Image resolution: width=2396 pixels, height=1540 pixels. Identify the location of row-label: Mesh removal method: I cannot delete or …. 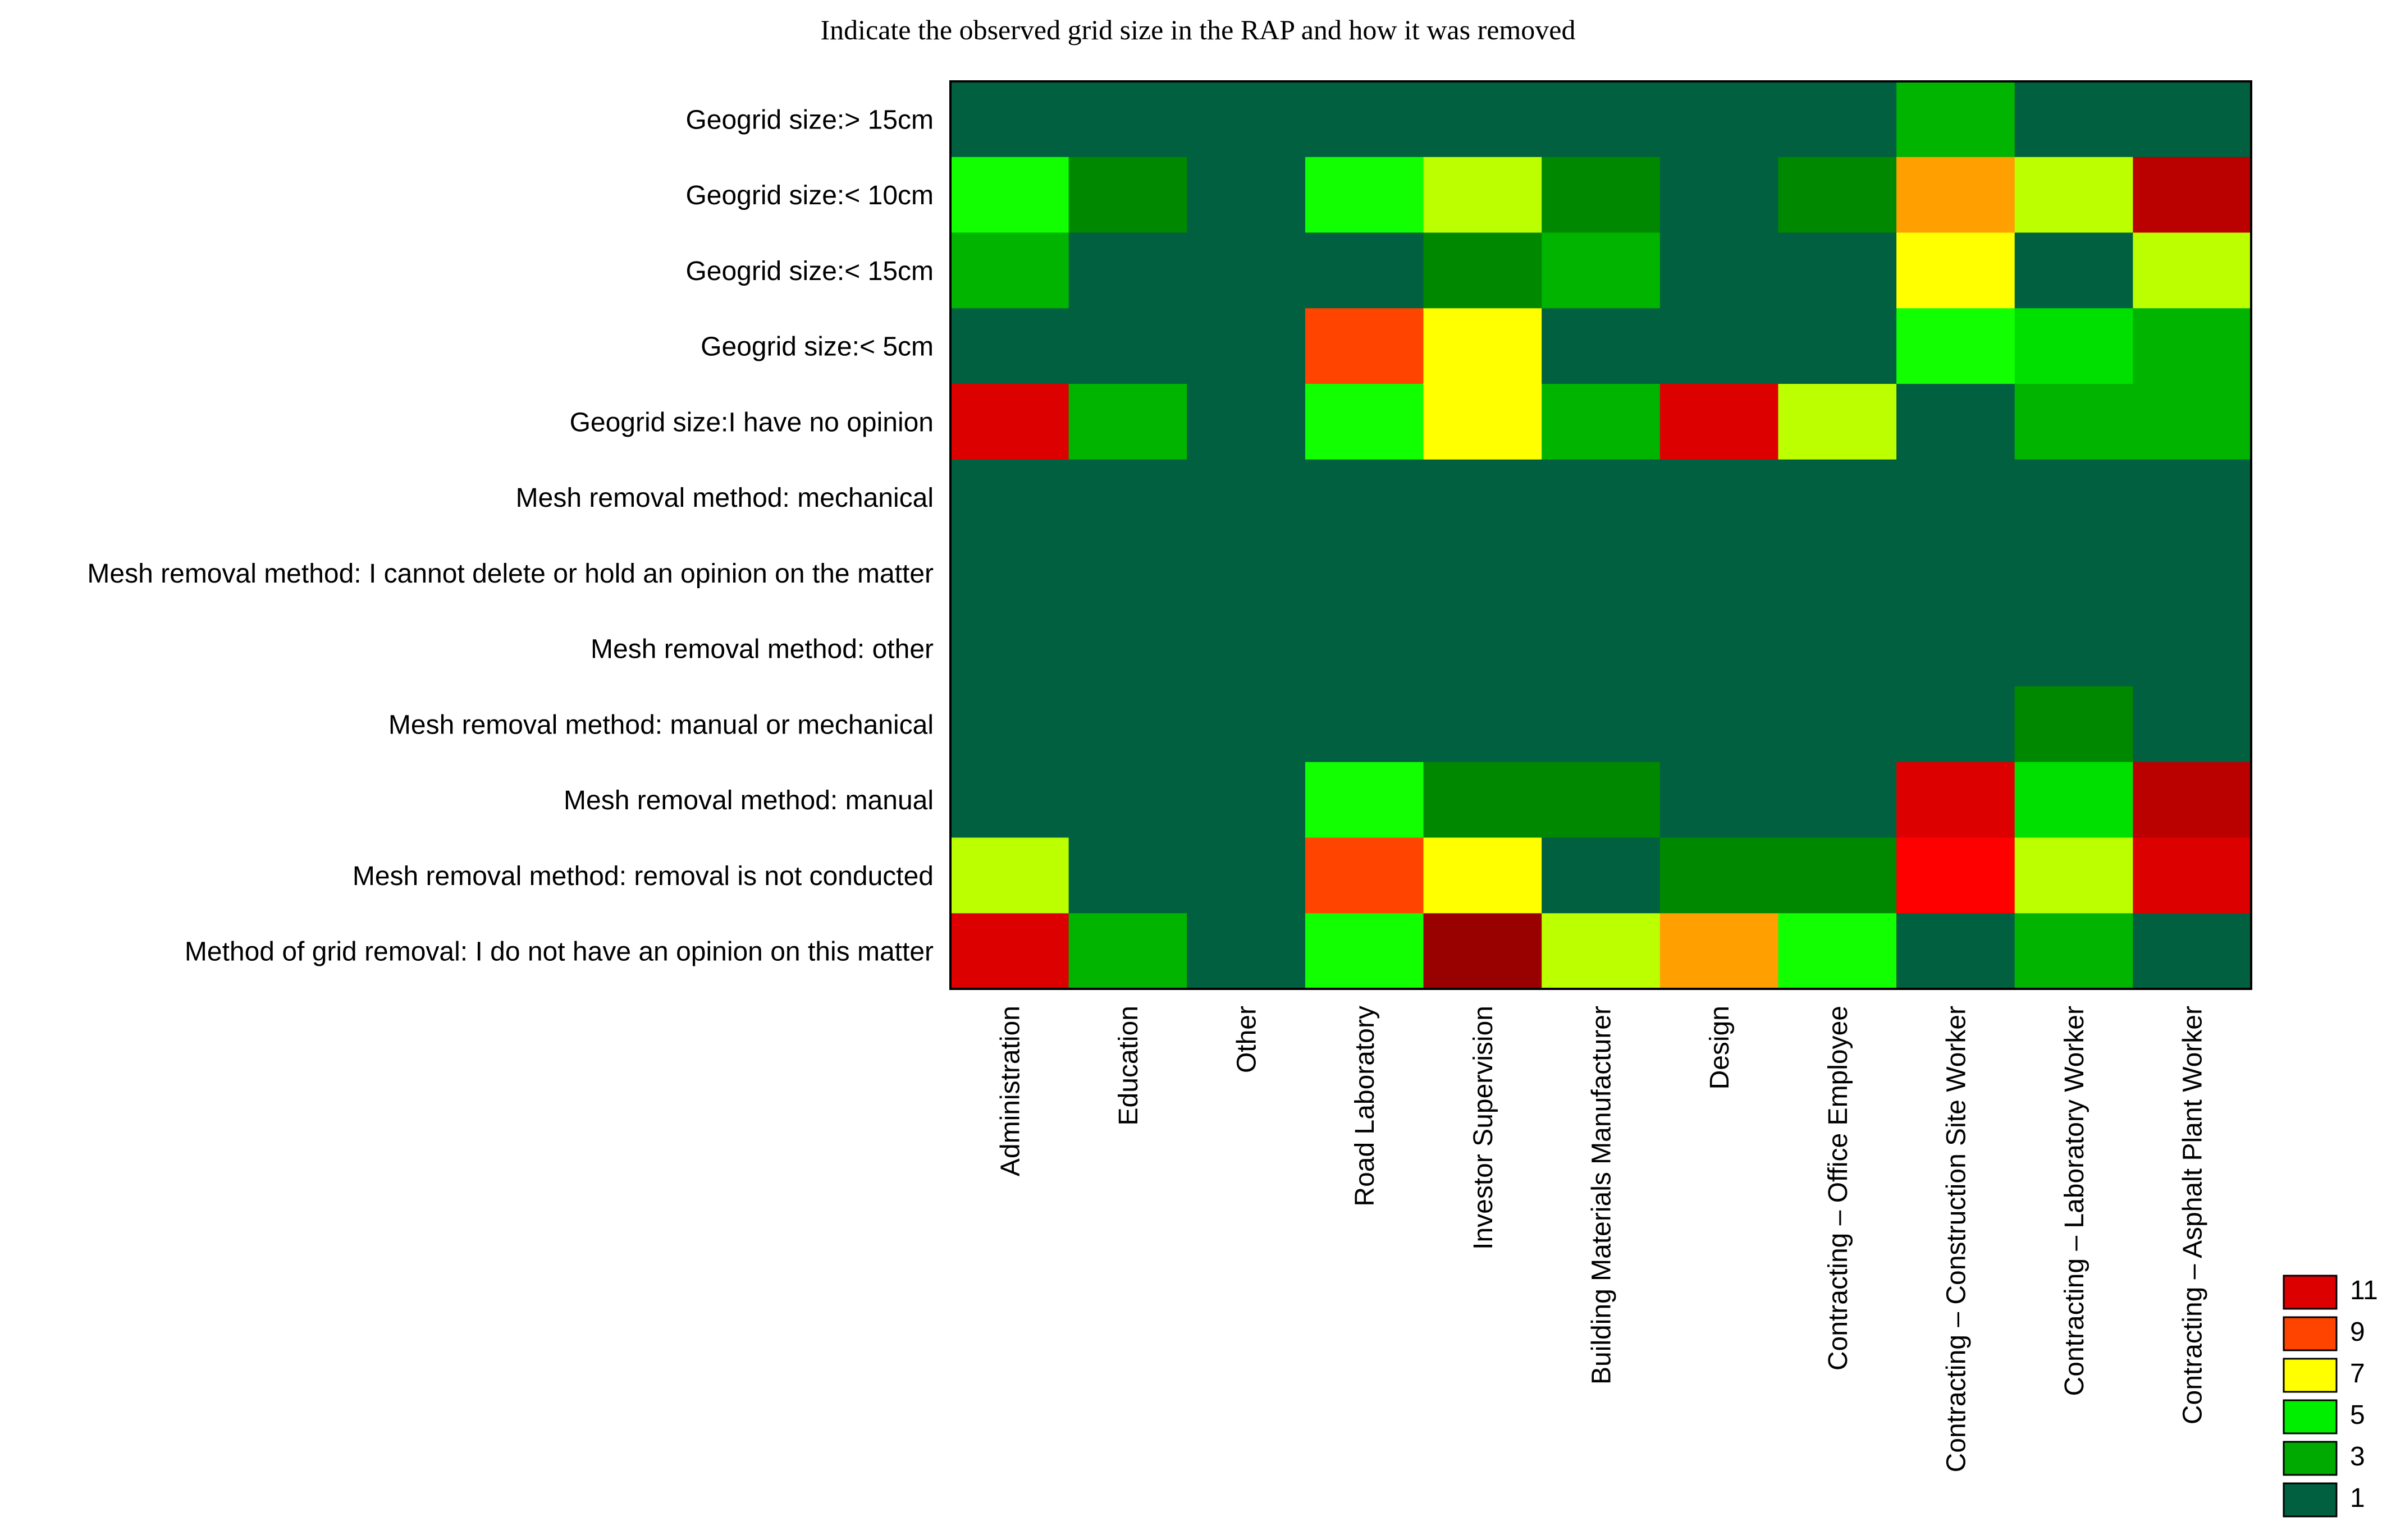
(510, 574).